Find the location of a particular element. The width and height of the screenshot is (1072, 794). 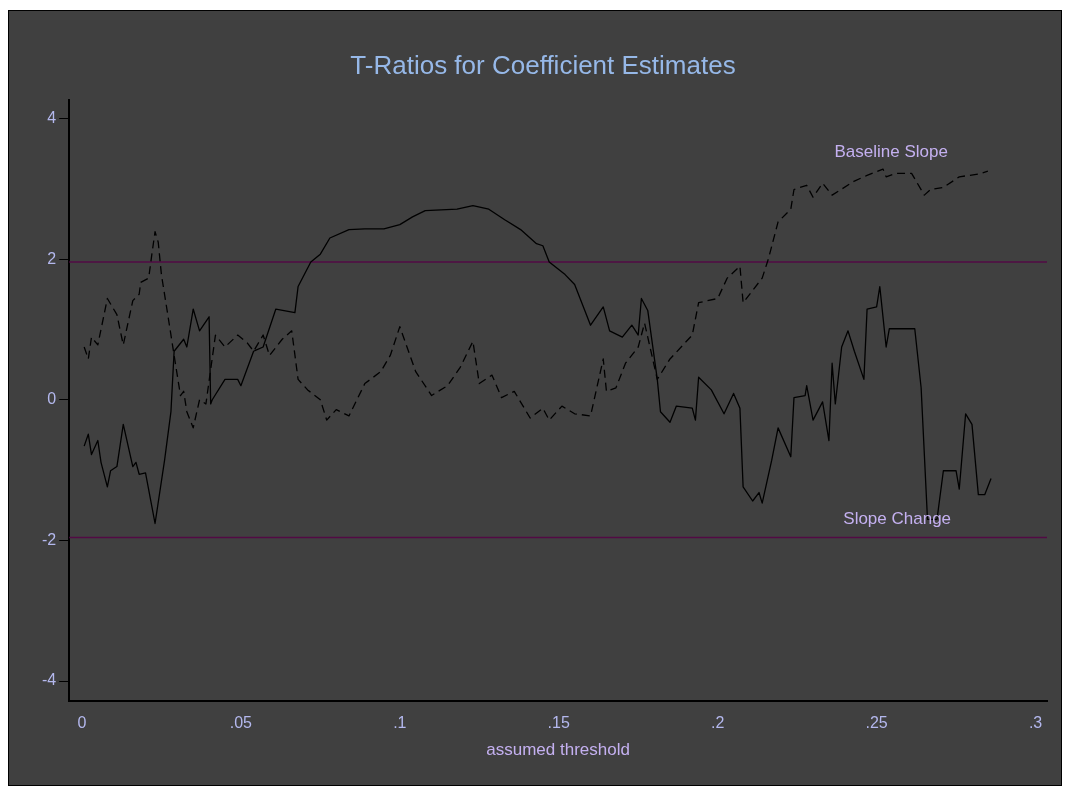

y-tick-label: 2 is located at coordinates (52, 258).